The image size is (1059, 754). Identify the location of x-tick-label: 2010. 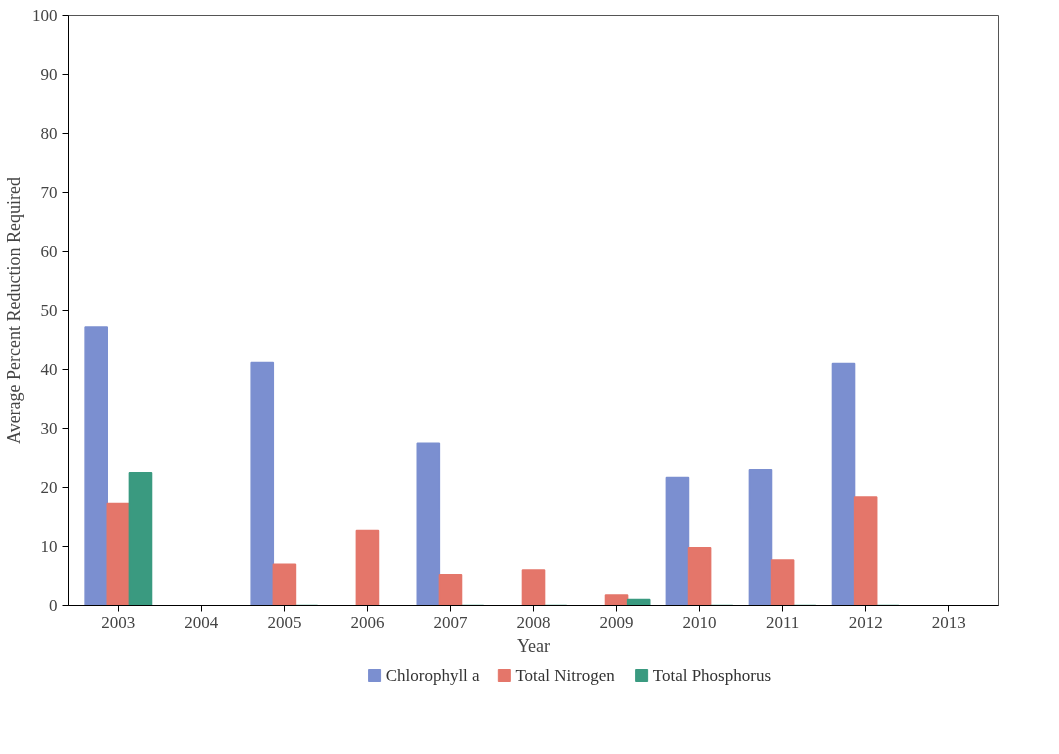
(699, 622).